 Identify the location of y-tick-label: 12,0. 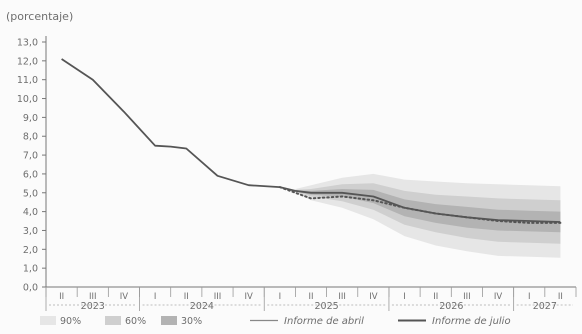
(27, 61).